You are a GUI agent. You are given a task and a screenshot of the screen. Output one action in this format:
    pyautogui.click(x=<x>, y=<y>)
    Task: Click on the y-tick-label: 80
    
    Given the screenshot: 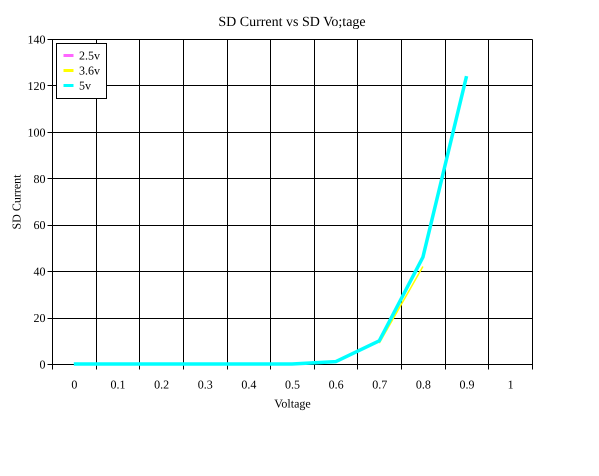 What is the action you would take?
    pyautogui.click(x=40, y=179)
    